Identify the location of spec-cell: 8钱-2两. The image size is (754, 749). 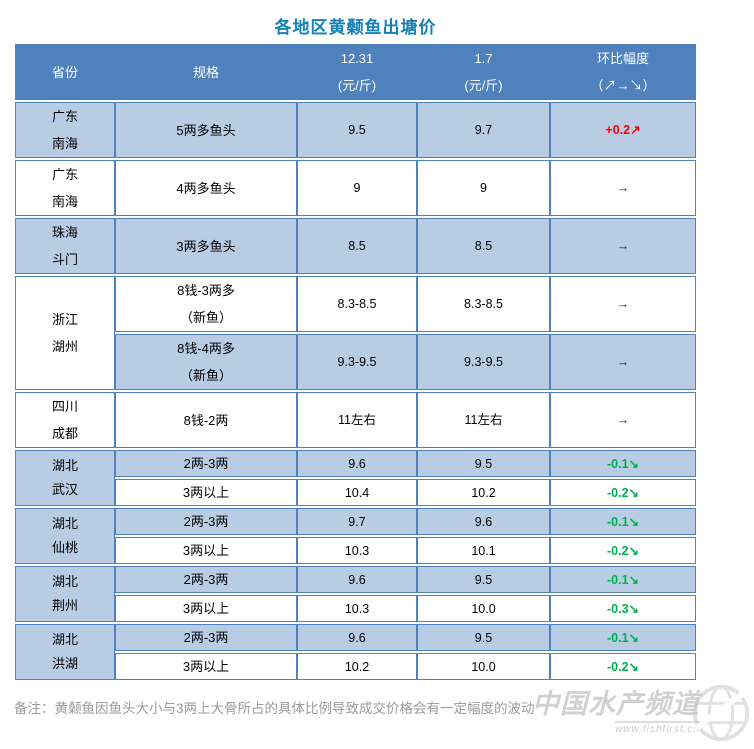
(206, 420).